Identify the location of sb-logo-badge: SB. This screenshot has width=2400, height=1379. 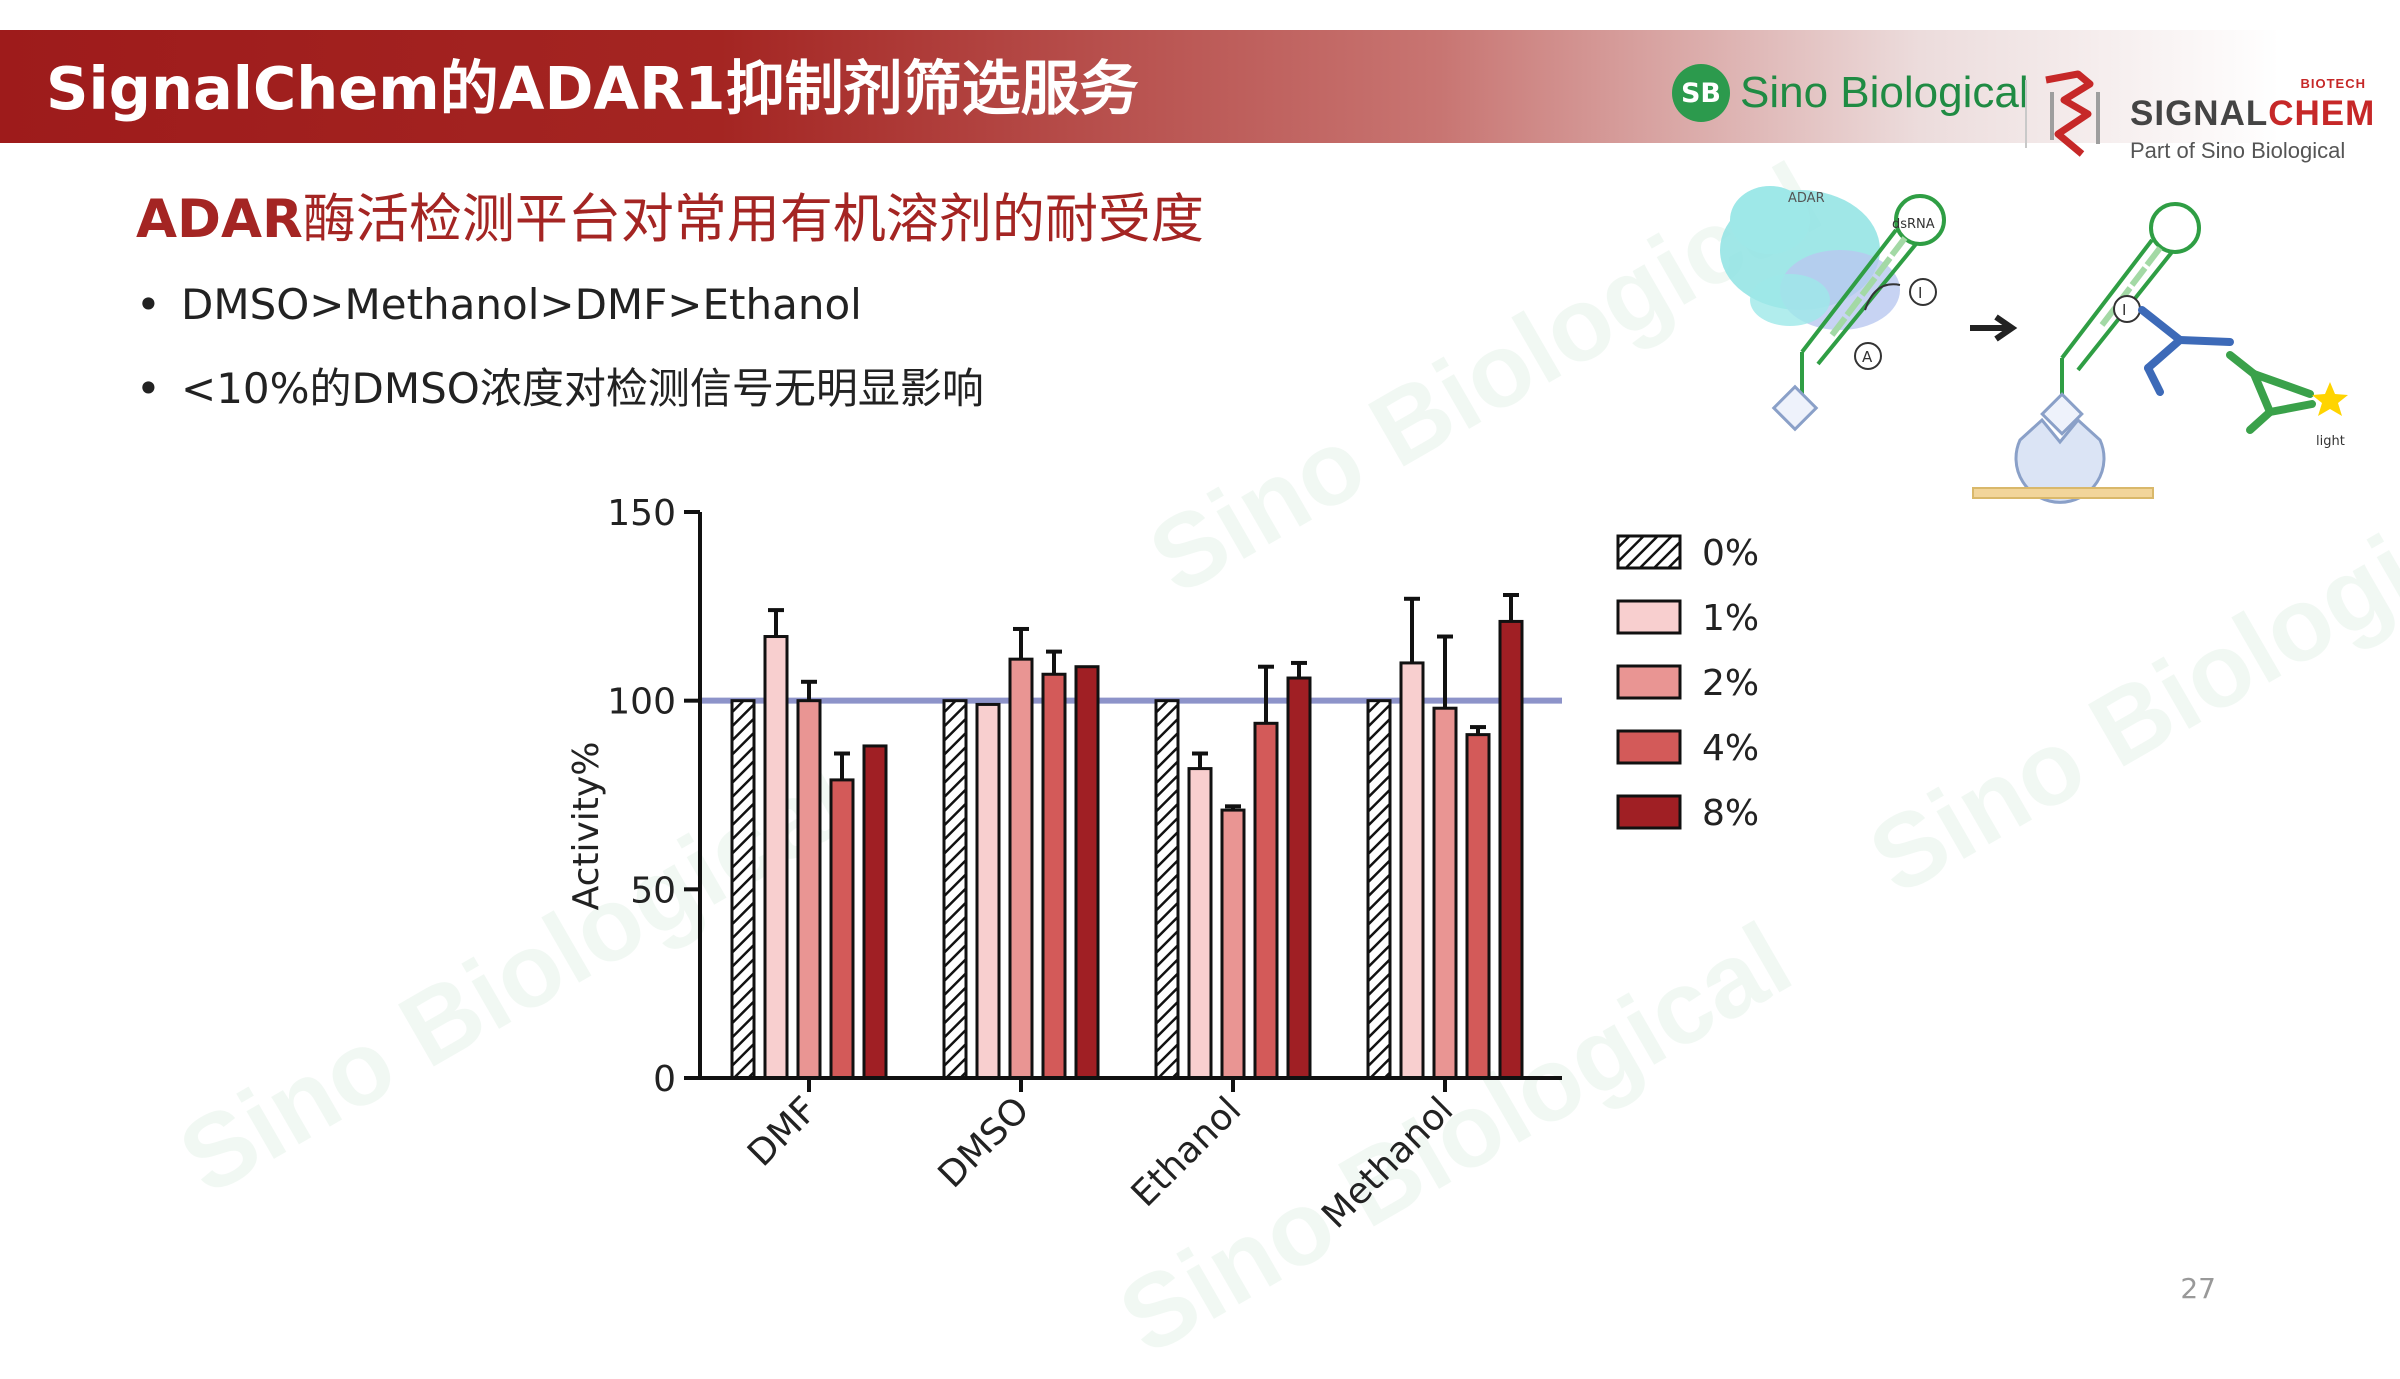
(1701, 93).